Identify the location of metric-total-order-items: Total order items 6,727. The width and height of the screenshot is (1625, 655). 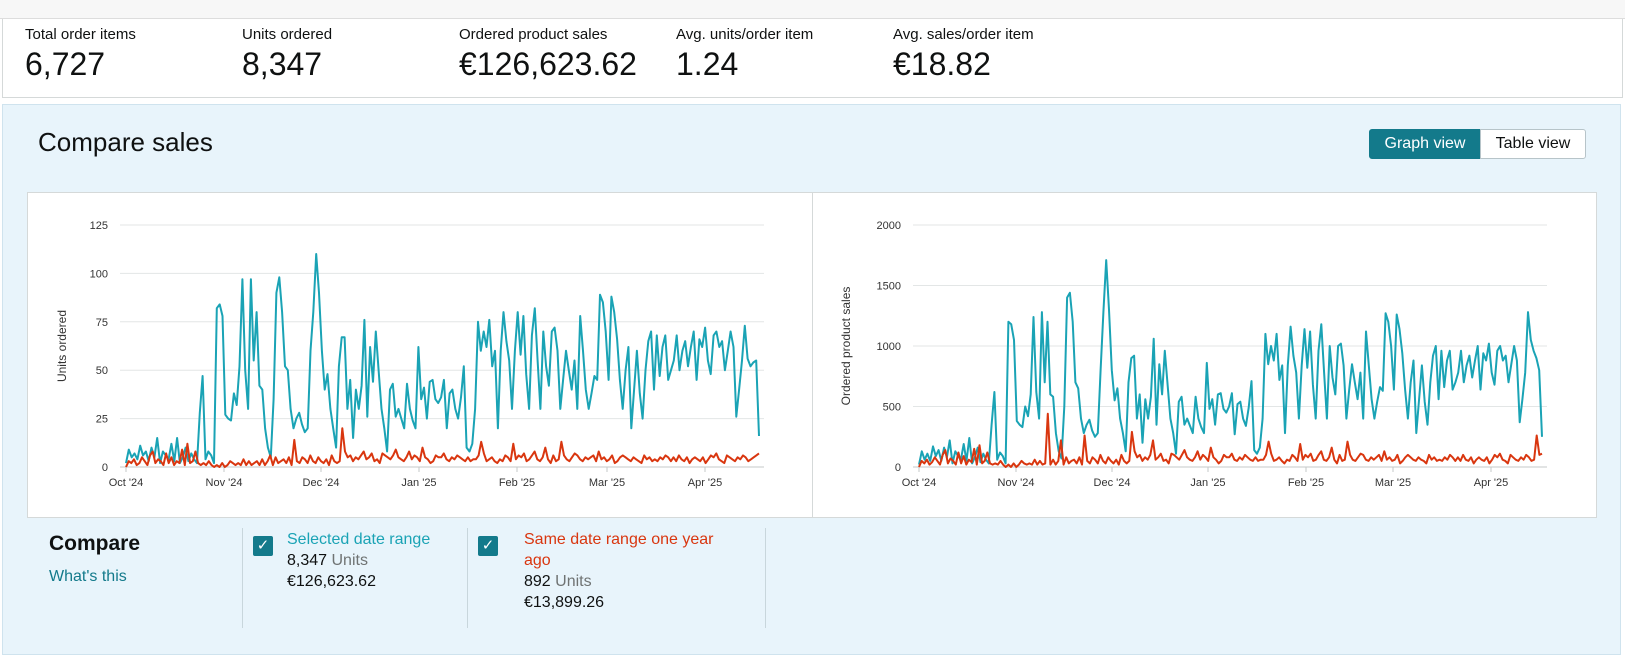
(80, 54).